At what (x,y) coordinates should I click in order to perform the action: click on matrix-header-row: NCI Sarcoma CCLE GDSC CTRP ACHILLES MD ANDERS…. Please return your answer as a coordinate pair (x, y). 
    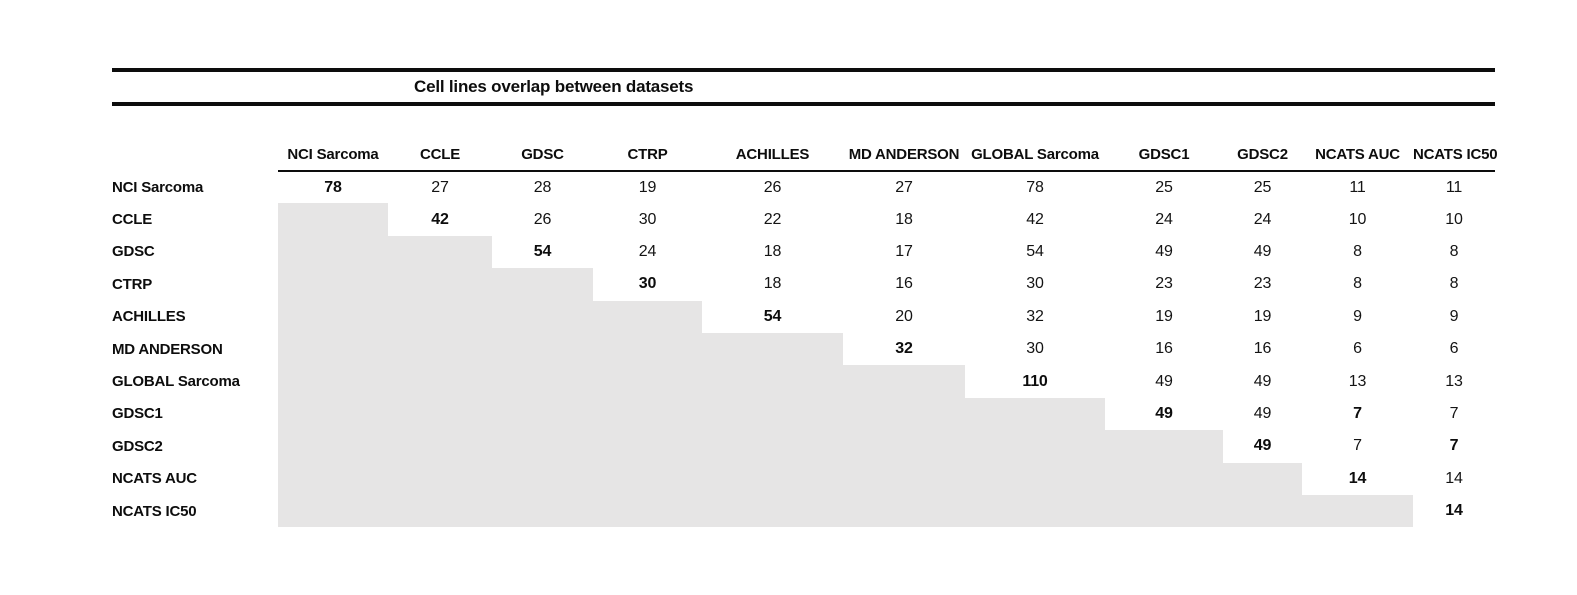
    Looking at the image, I should click on (805, 155).